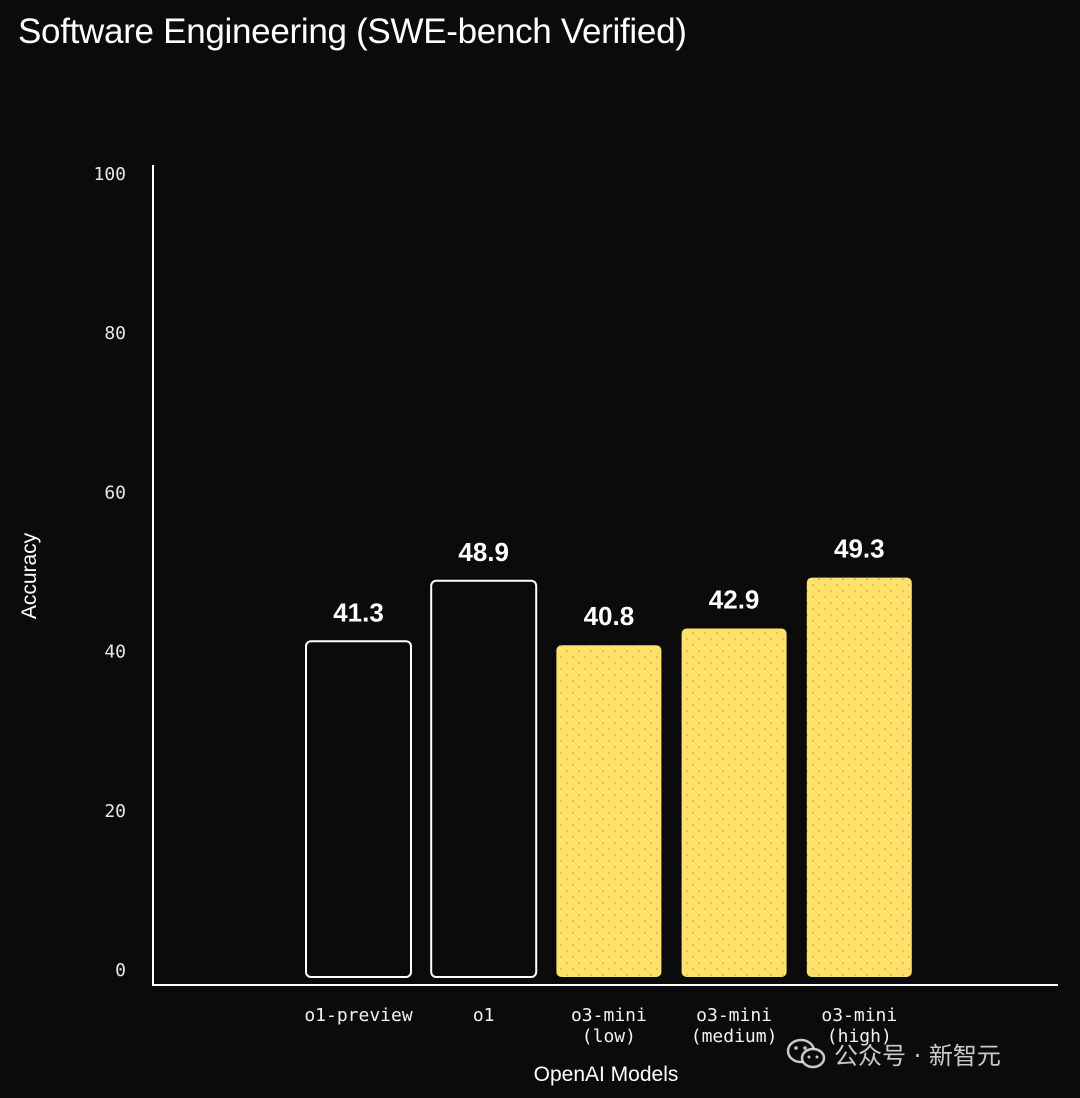 The image size is (1080, 1098). I want to click on data-label: 42.9, so click(734, 600).